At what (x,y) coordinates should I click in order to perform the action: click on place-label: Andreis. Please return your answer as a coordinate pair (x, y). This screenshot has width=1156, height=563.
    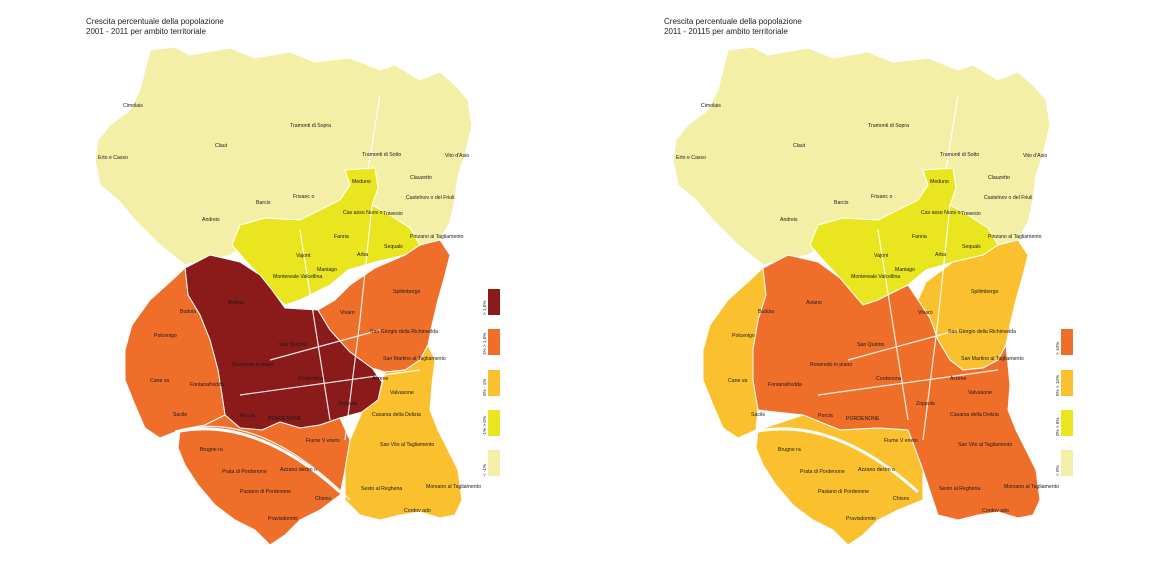
    Looking at the image, I should click on (211, 220).